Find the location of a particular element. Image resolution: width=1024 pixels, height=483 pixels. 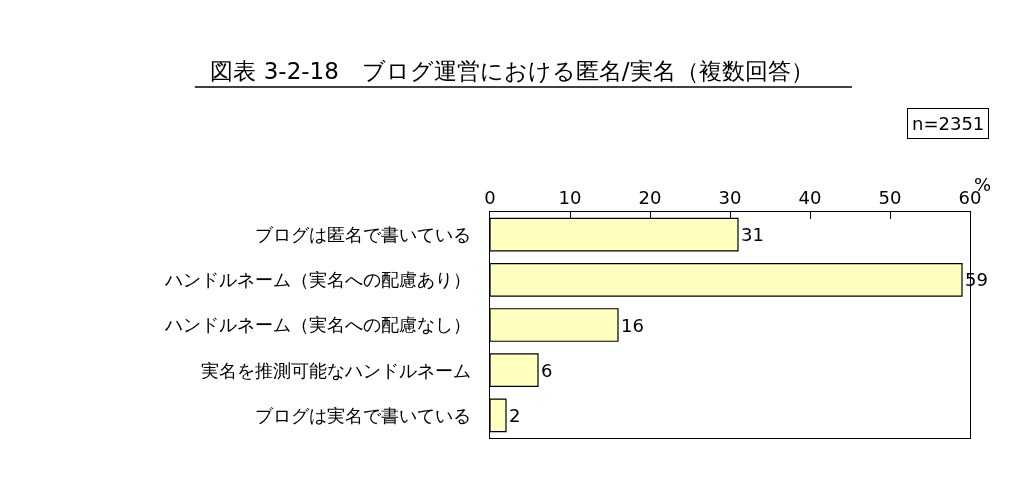

data-label: 31 is located at coordinates (752, 235).